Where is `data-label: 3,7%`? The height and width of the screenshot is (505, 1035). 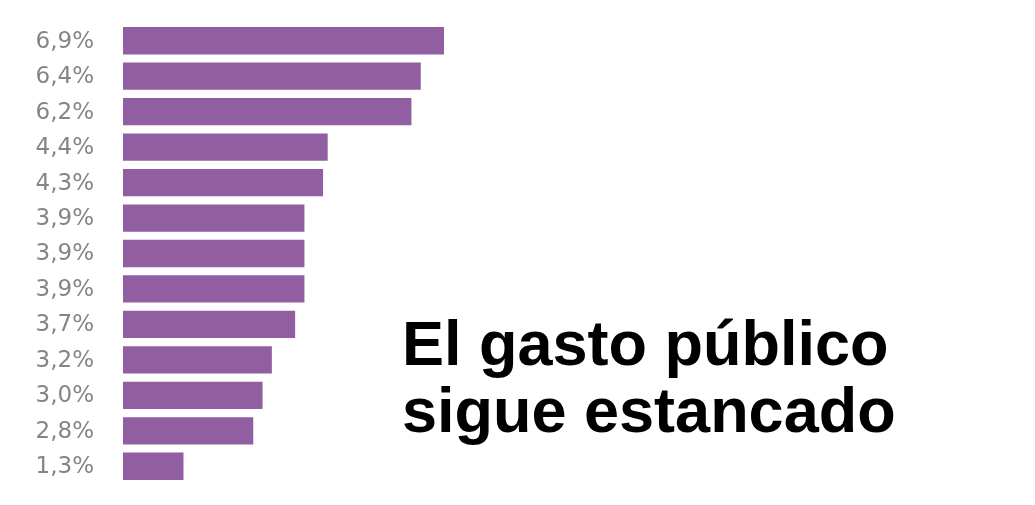 data-label: 3,7% is located at coordinates (64, 323).